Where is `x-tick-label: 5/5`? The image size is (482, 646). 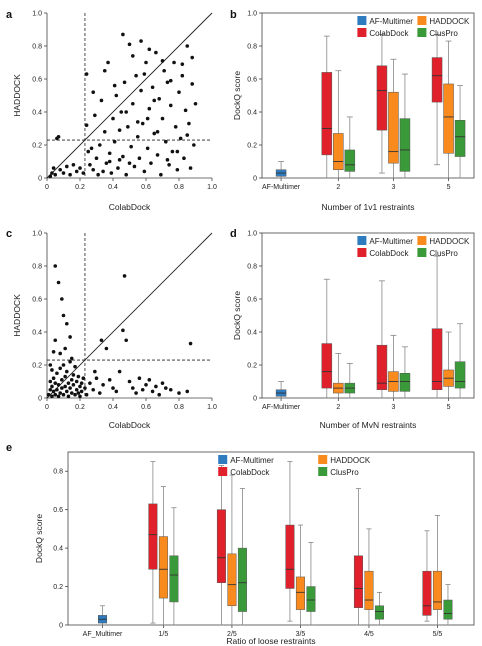 x-tick-label: 5/5 is located at coordinates (438, 634).